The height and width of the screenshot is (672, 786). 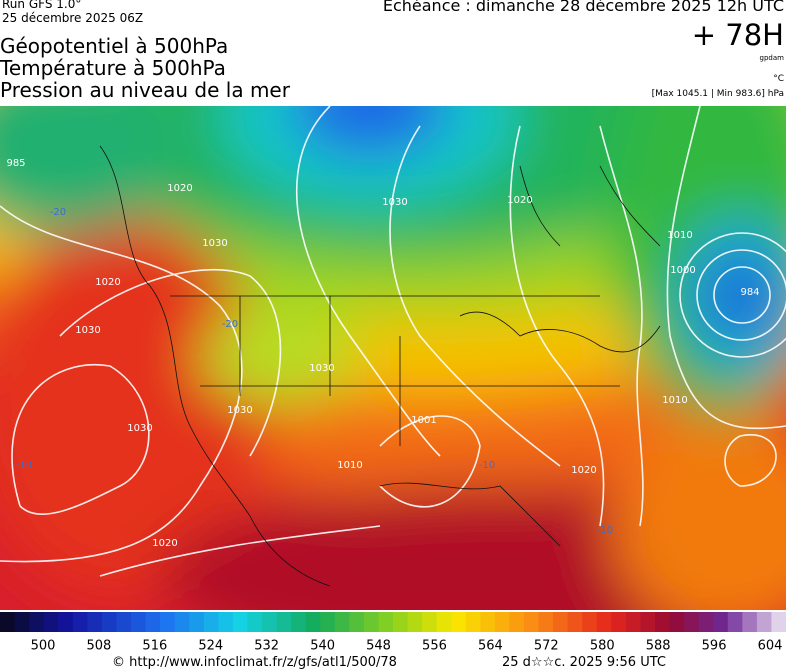 I want to click on colorbar-label: 596, so click(x=714, y=646).